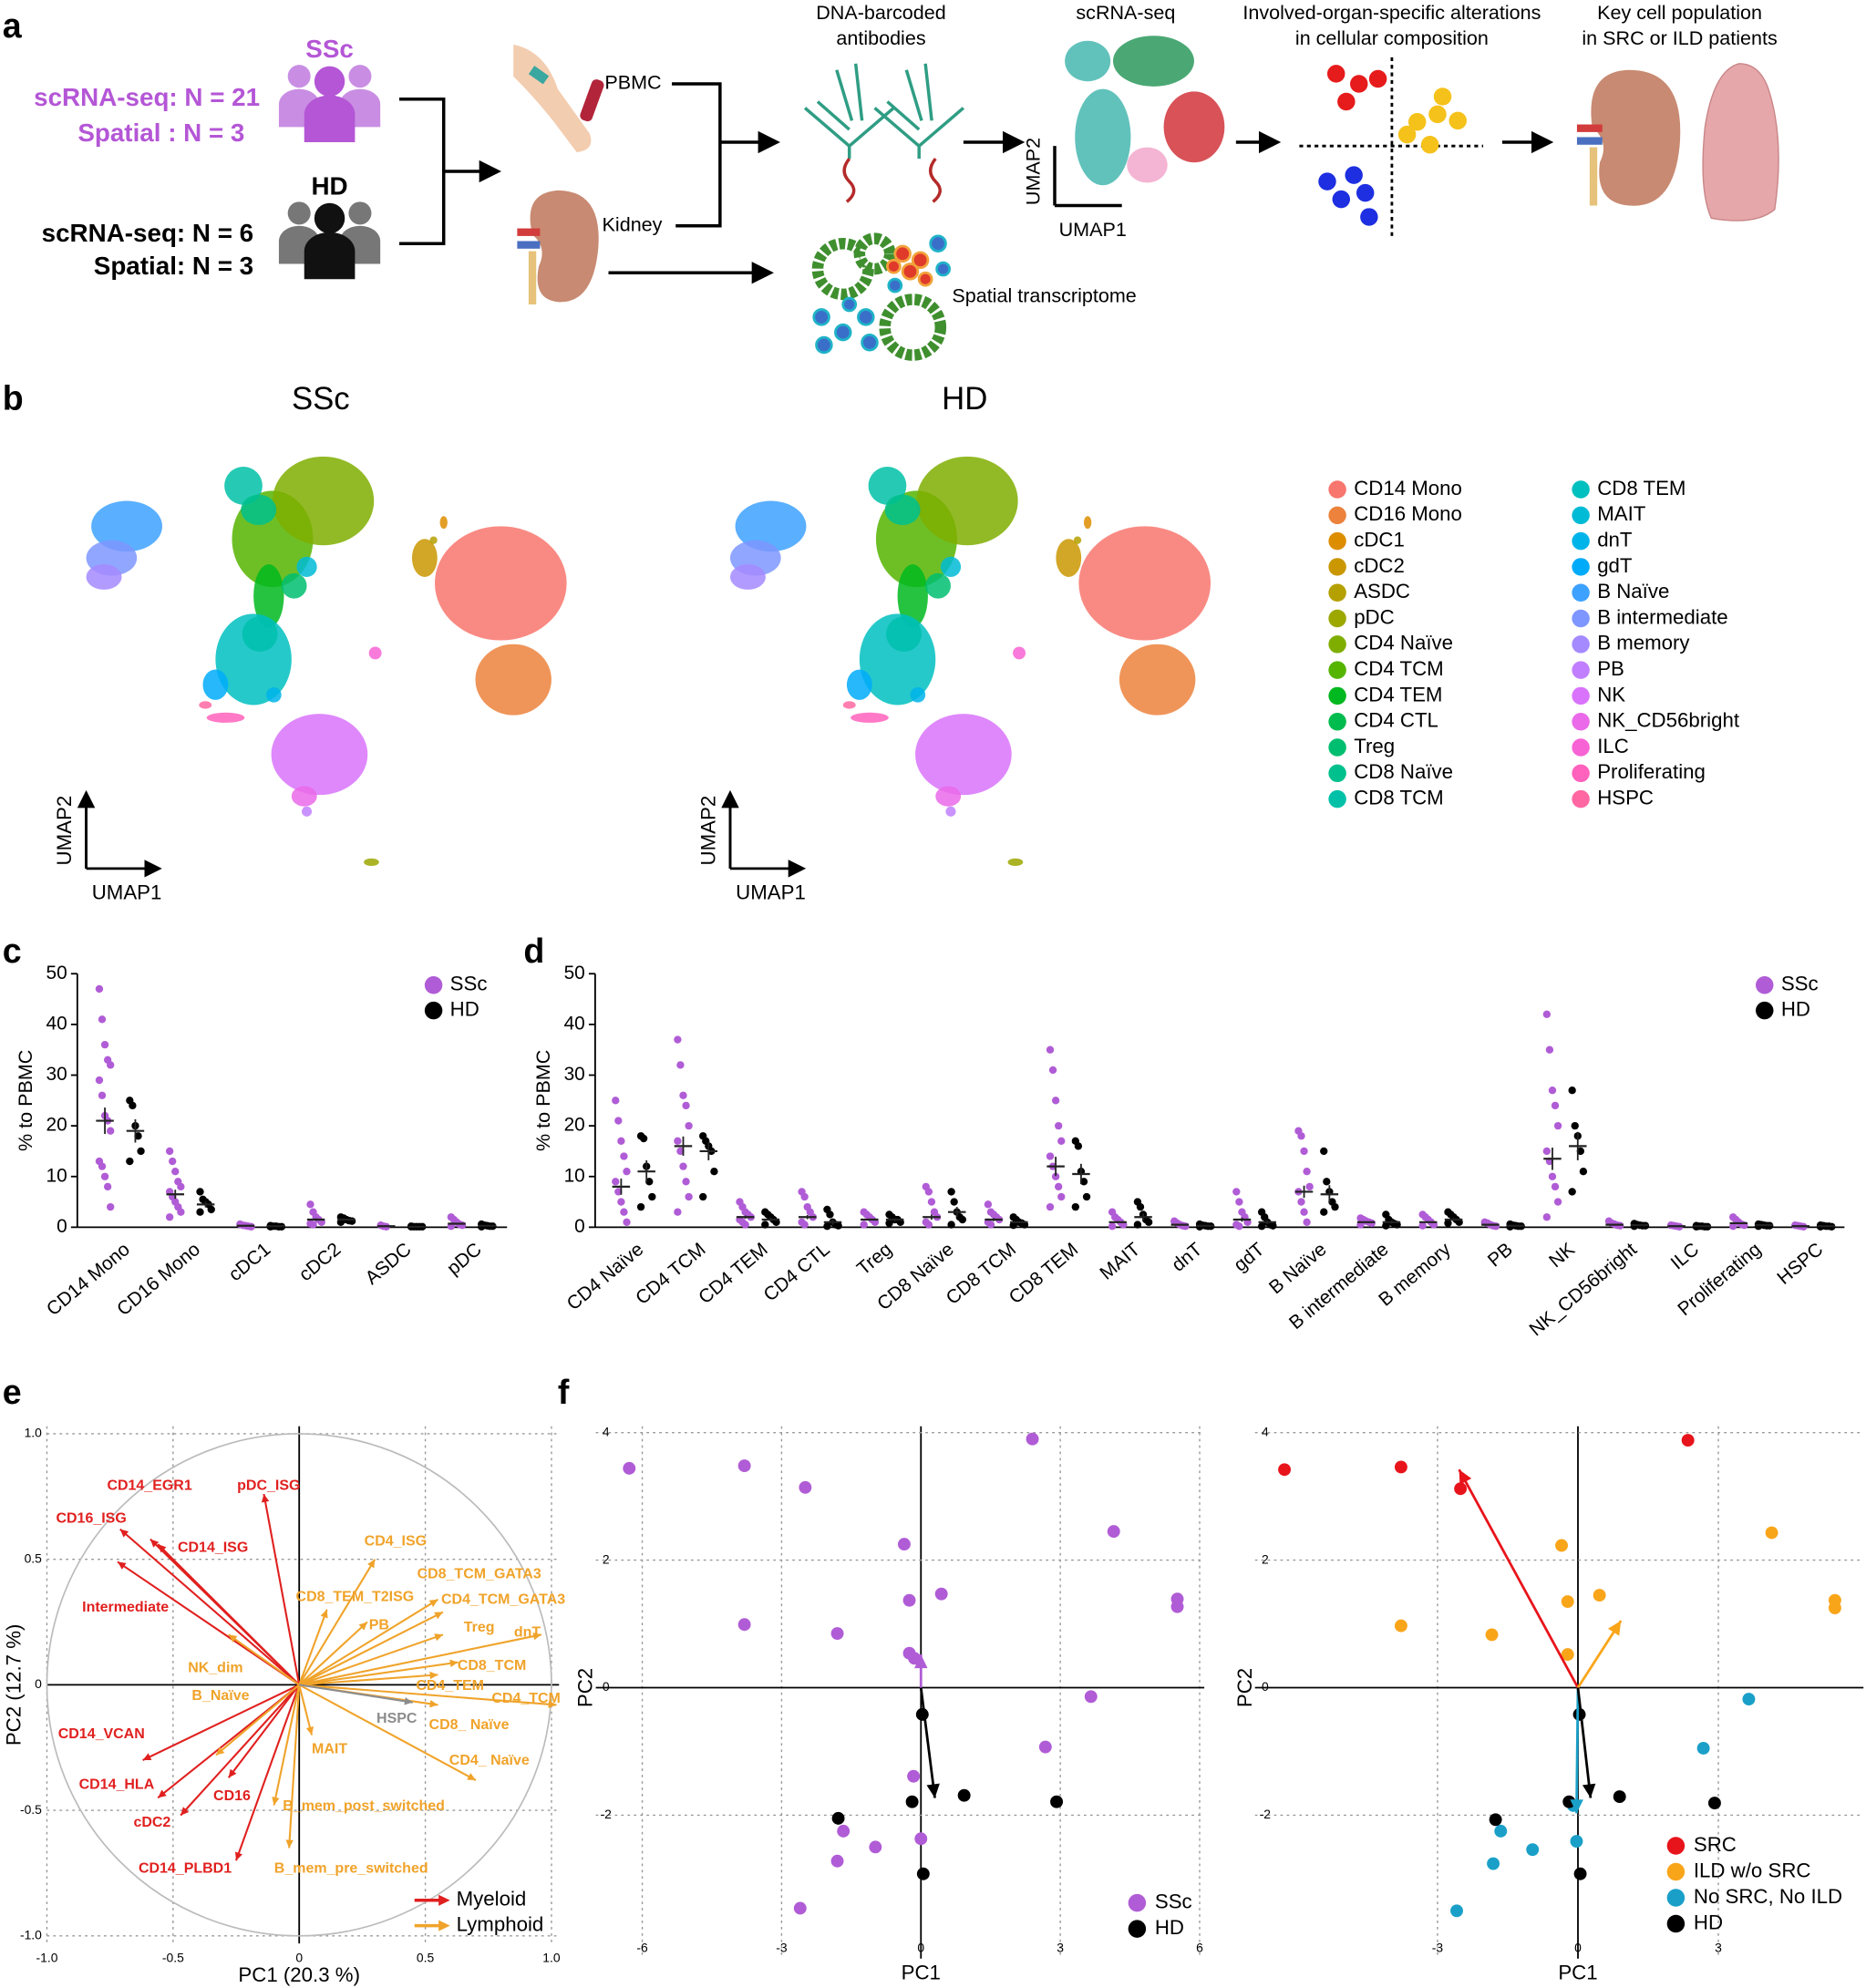 The height and width of the screenshot is (1988, 1866). Describe the element at coordinates (173, 266) in the screenshot. I see `hd-spatial: Spatial: N = 3` at that location.